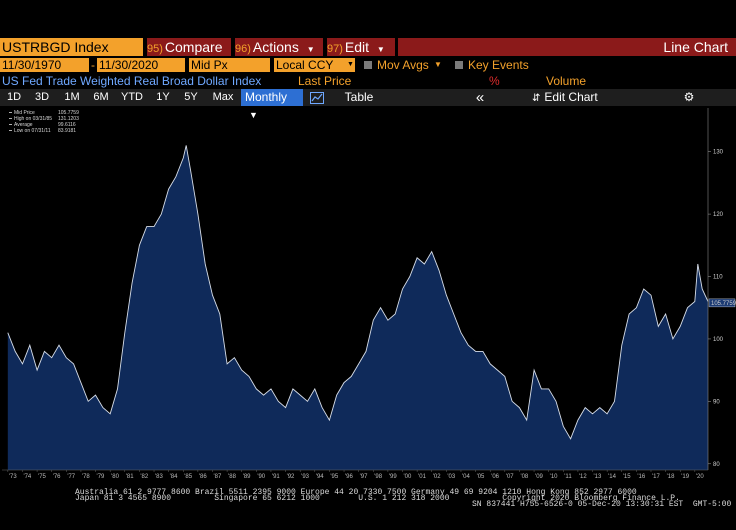 The image size is (736, 530). I want to click on x-tick-label: '93, so click(305, 477).